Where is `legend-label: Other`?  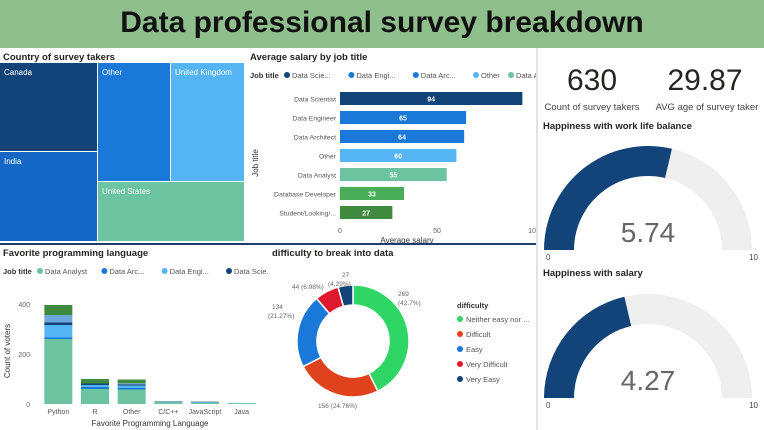
legend-label: Other is located at coordinates (490, 75).